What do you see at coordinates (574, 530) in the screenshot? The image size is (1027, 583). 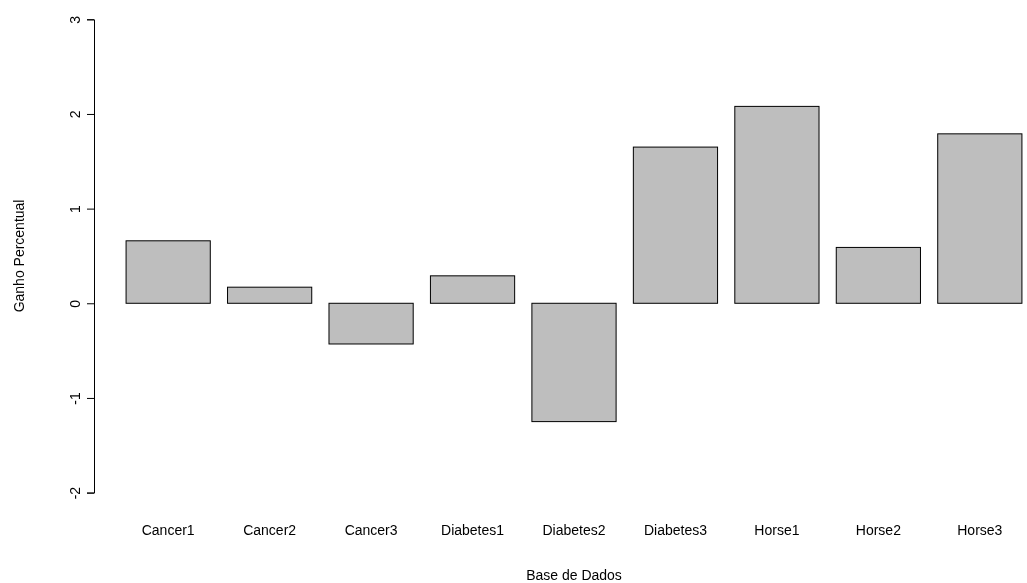 I see `x-tick-label: Diabetes2` at bounding box center [574, 530].